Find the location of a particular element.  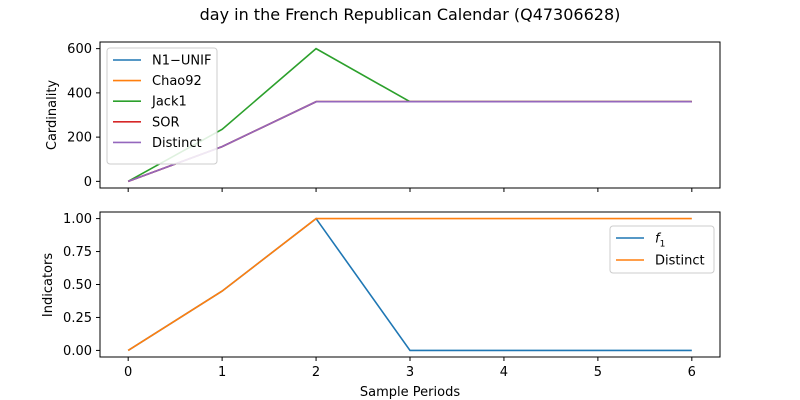

indicators-legend-label-f1: f1 is located at coordinates (660, 241).